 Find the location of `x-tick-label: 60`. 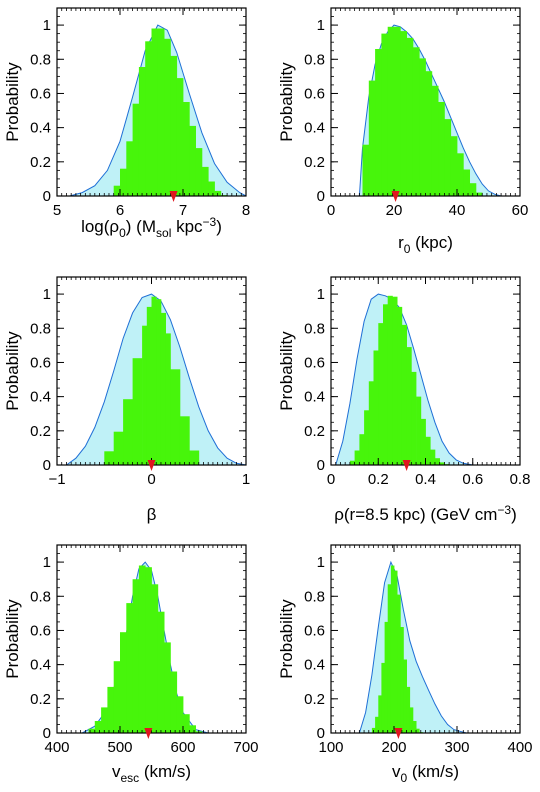

x-tick-label: 60 is located at coordinates (520, 210).